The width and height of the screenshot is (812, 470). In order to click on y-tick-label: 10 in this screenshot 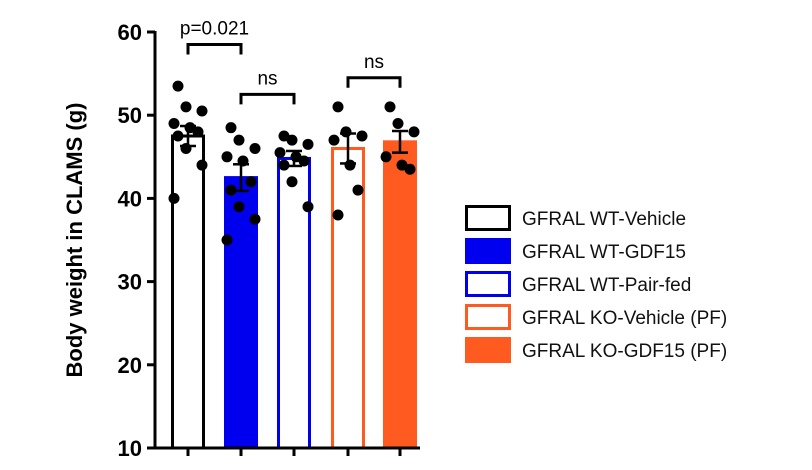, I will do `click(130, 448)`.